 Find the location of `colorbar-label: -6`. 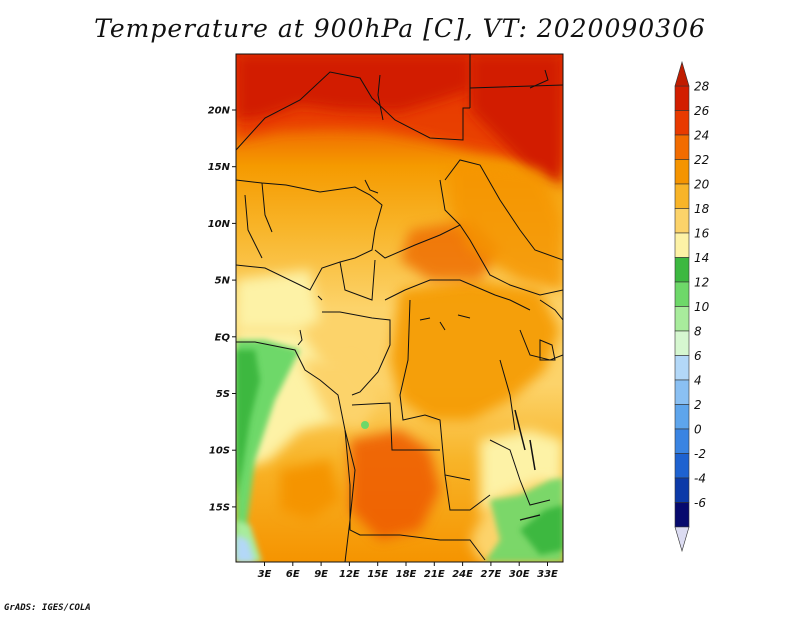

colorbar-label: -6 is located at coordinates (700, 503).